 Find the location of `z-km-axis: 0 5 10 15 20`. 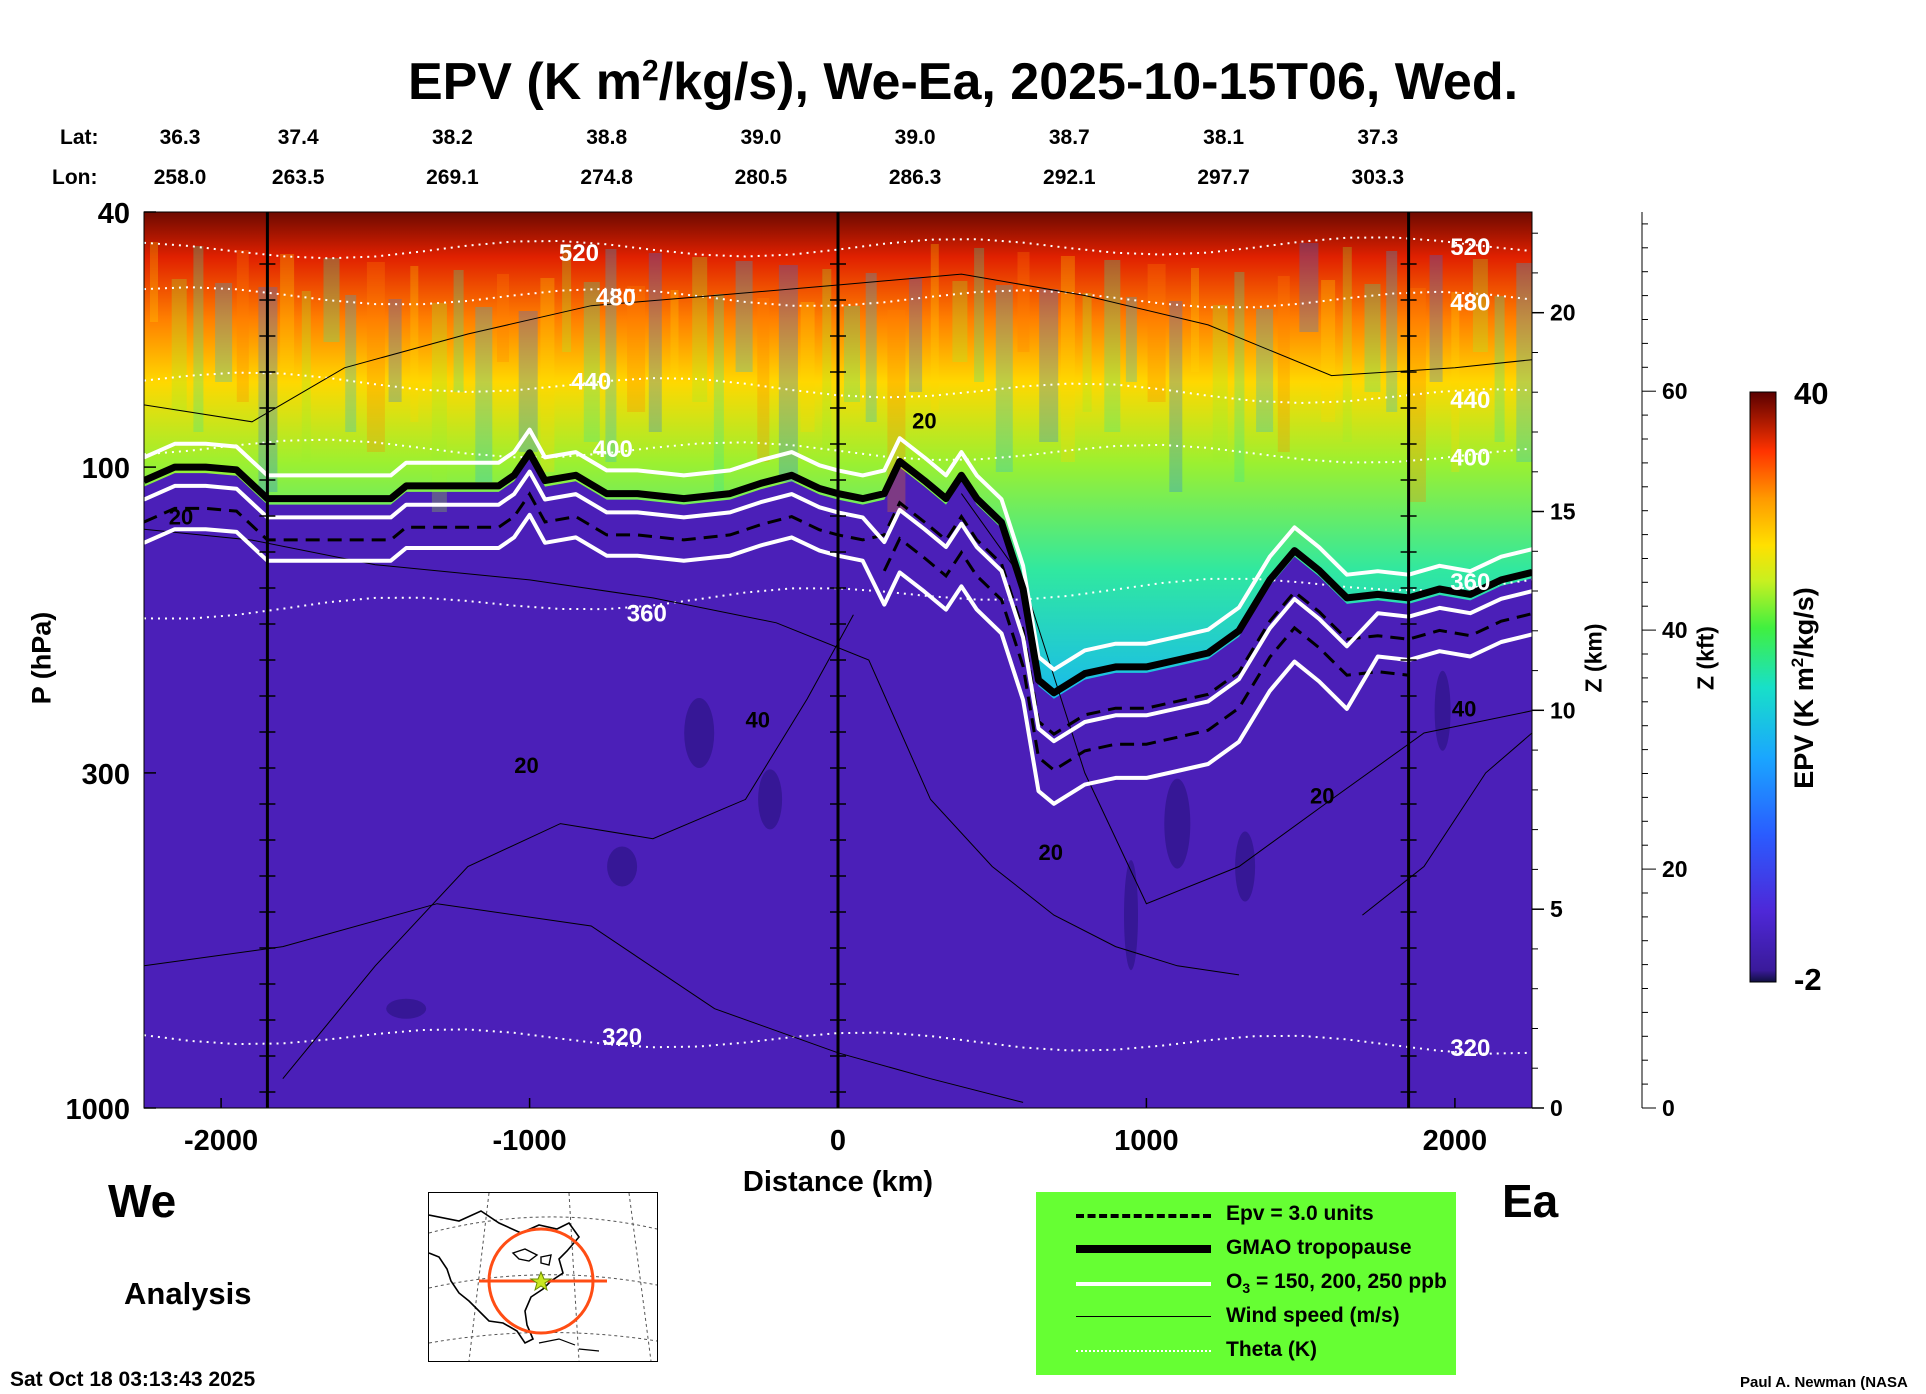

z-km-axis: 0 5 10 15 20 is located at coordinates (1553, 666).